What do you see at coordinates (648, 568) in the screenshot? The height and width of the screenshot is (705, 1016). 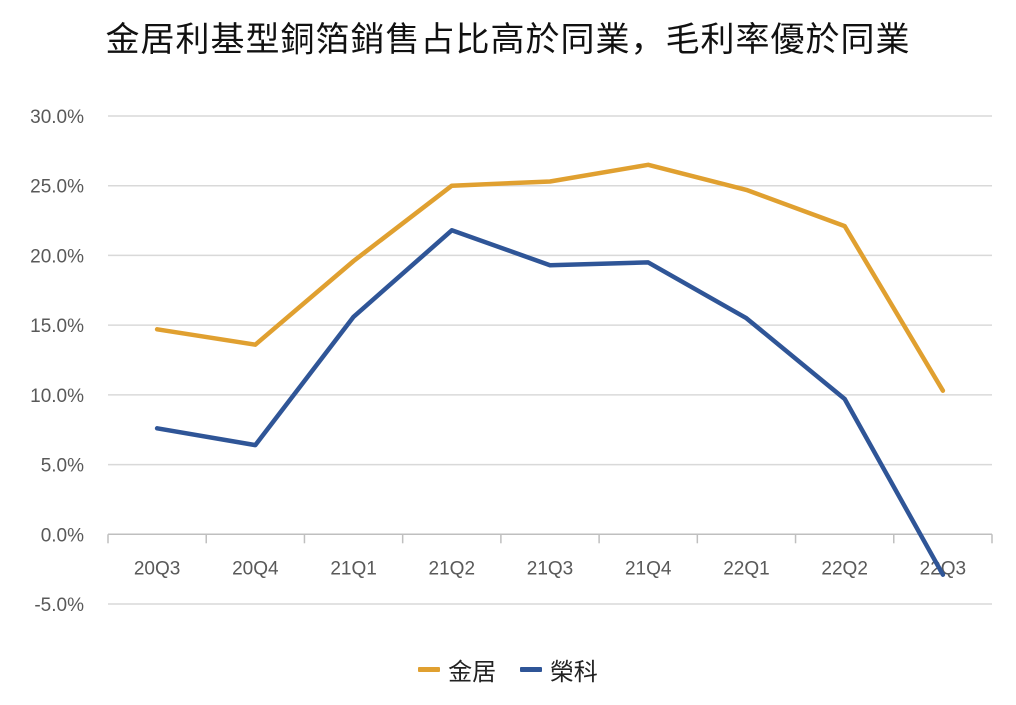 I see `x-tick-label: 21Q4` at bounding box center [648, 568].